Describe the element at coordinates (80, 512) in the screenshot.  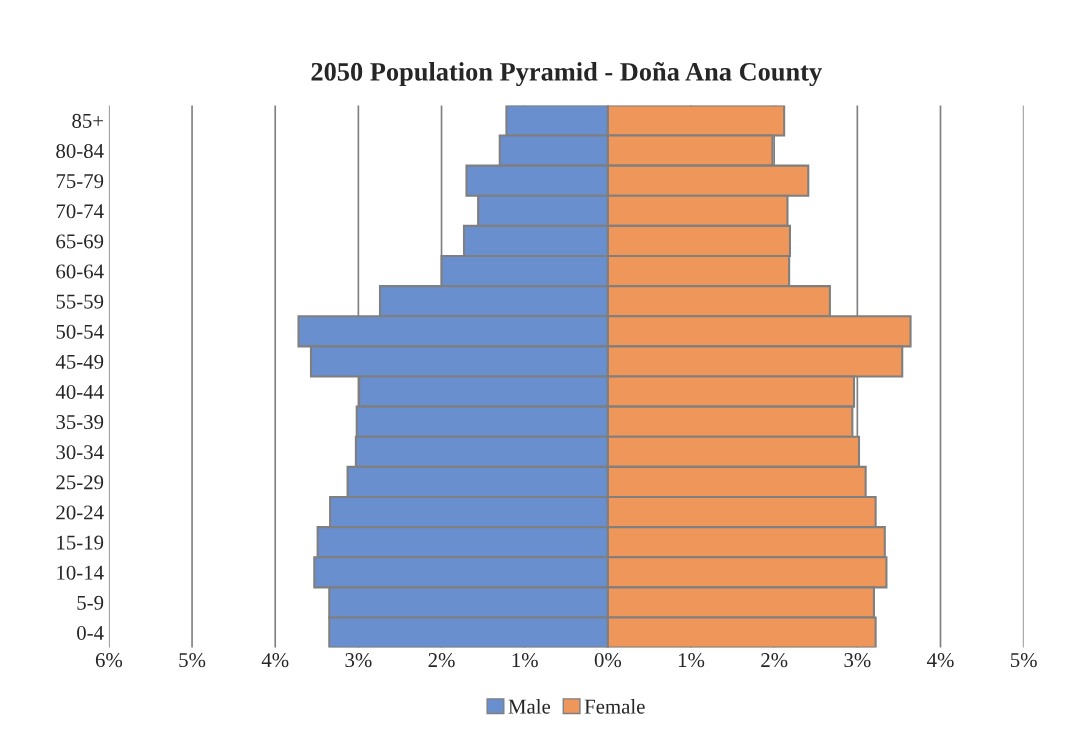
I see `y-tick-label: 20-24` at that location.